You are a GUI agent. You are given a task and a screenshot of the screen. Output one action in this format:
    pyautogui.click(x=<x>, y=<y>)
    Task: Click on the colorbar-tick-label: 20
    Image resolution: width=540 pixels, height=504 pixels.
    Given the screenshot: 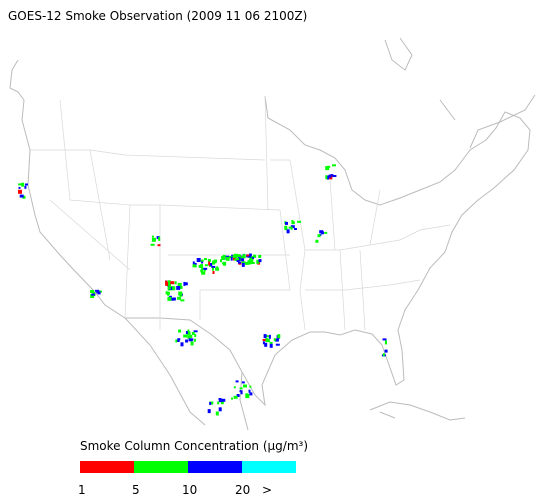 What is the action you would take?
    pyautogui.click(x=242, y=490)
    